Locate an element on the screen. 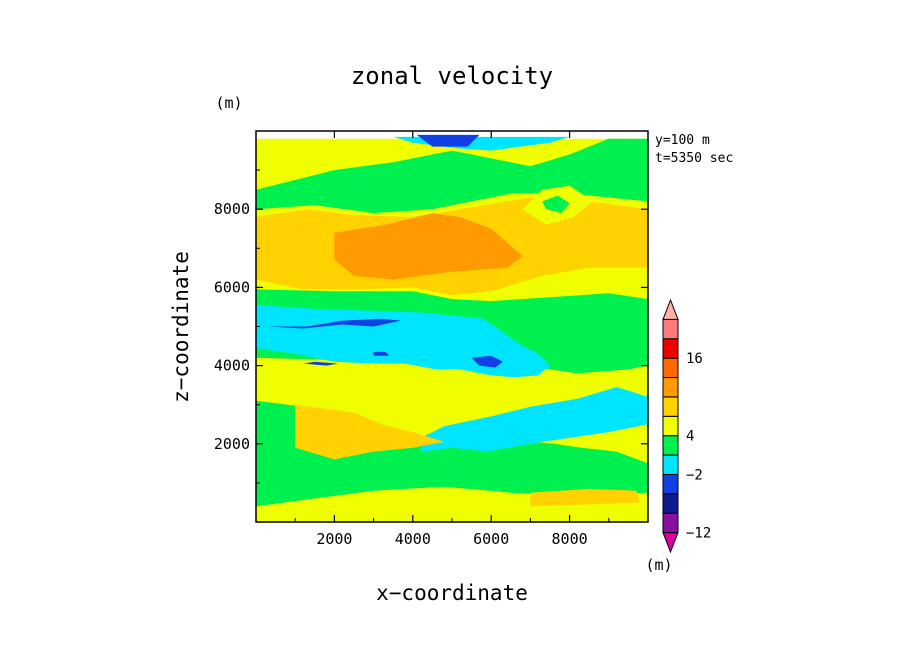 The width and height of the screenshot is (904, 658). colorbar-tick-label: 16 is located at coordinates (694, 359).